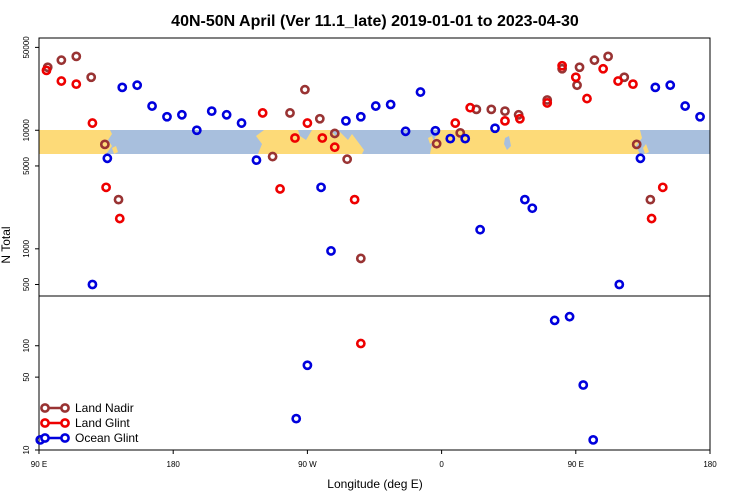  I want to click on y-tick-label: 500, so click(26, 284).